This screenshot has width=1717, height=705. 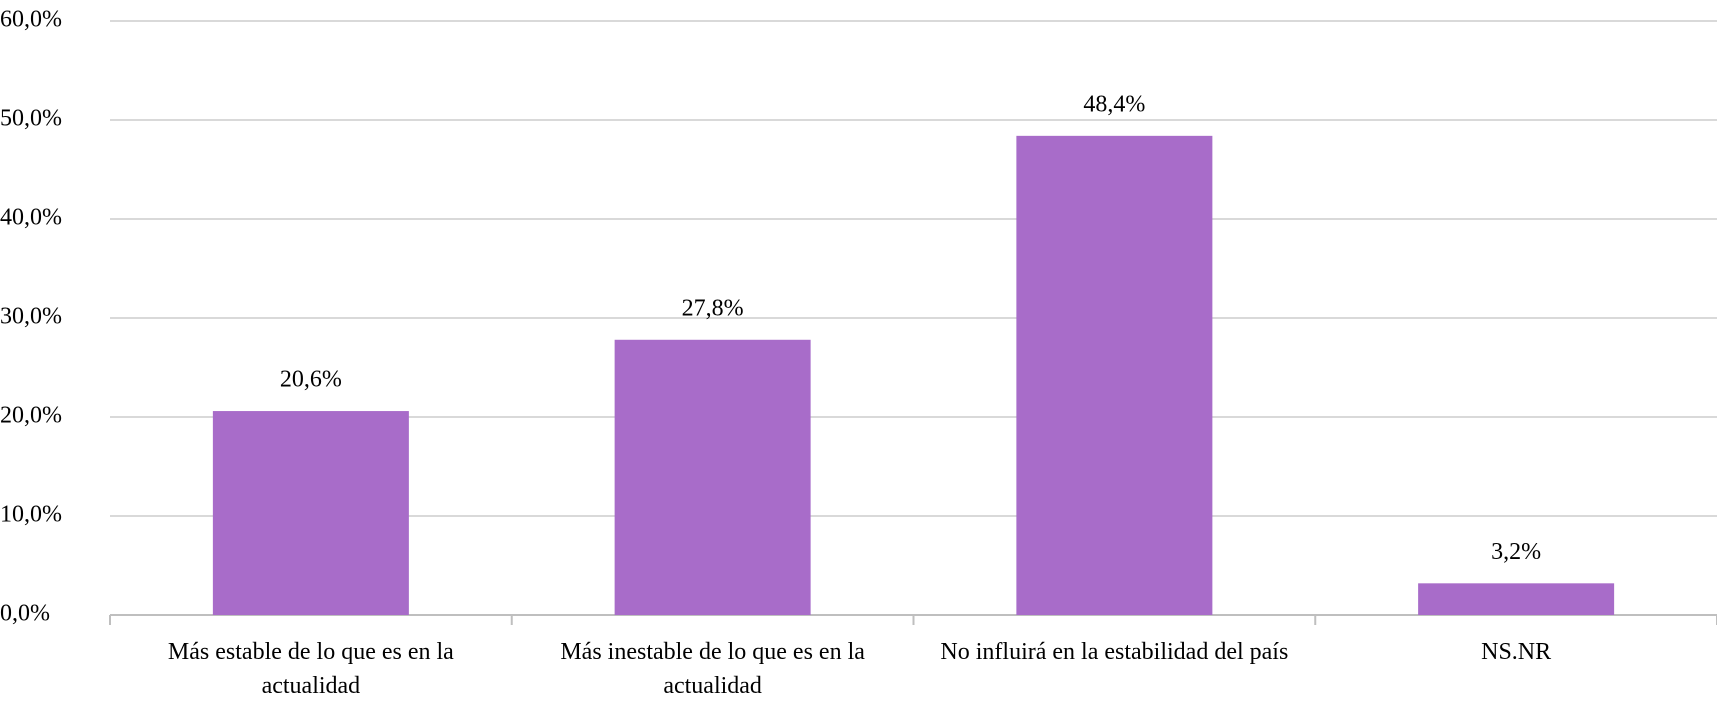 What do you see at coordinates (31, 20) in the screenshot?
I see `y-tick-label: 60,0%` at bounding box center [31, 20].